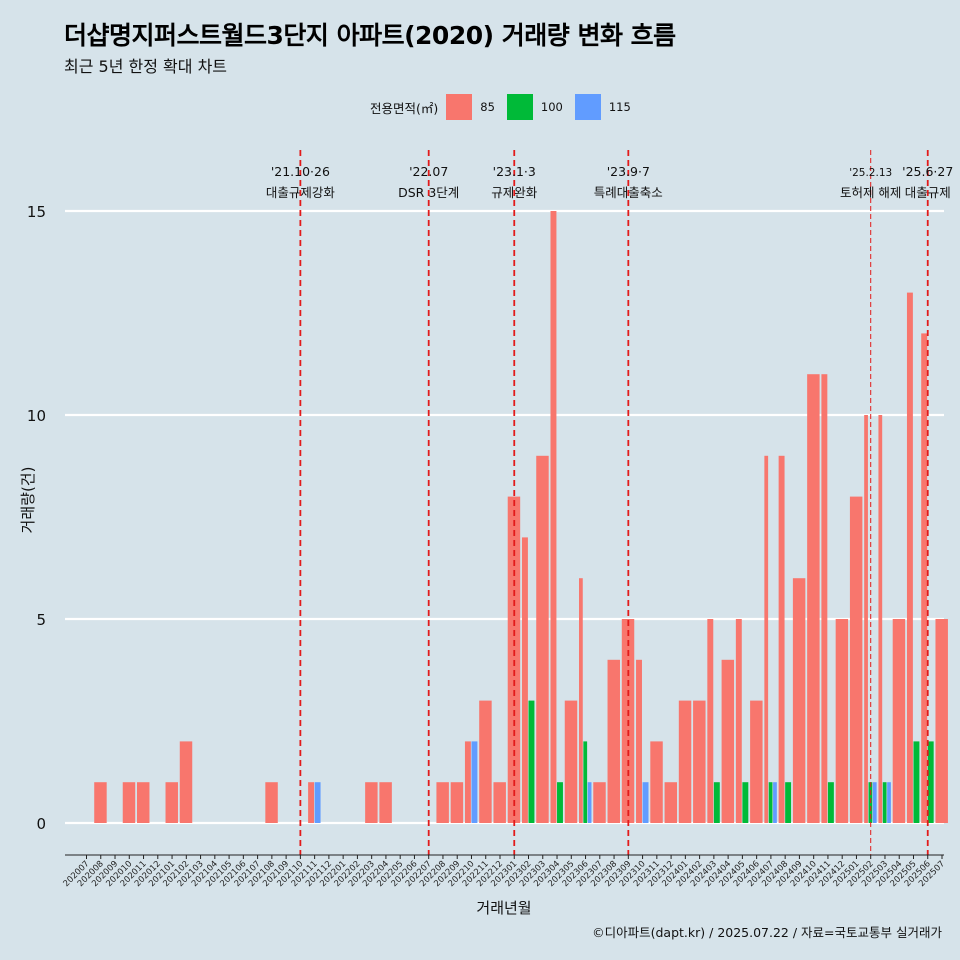 The height and width of the screenshot is (960, 960). Describe the element at coordinates (487, 107) in the screenshot. I see `legend-label-85: 85` at that location.